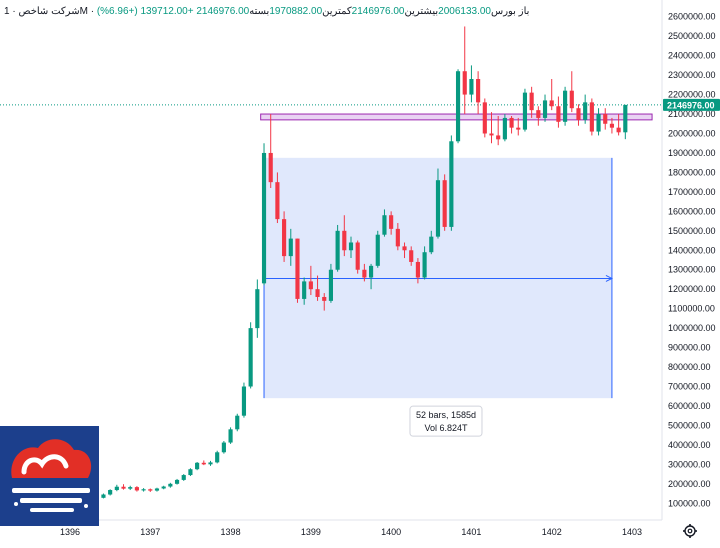  I want to click on measure-info-box, so click(446, 421).